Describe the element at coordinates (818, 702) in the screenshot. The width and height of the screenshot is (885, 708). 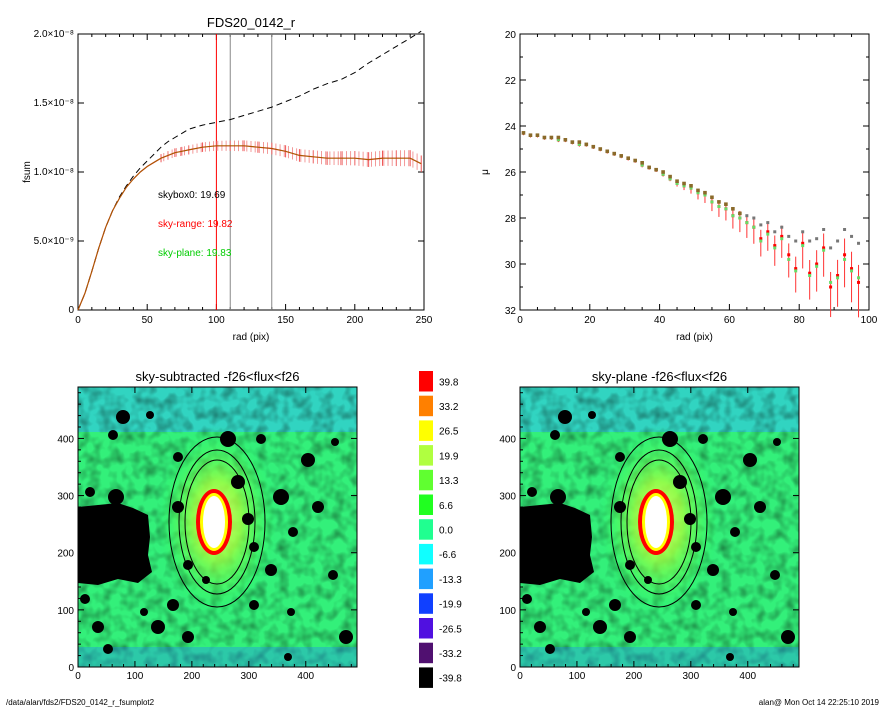
I see `footer-right: alan@ Mon Oct 14 22:25:10 2019` at that location.